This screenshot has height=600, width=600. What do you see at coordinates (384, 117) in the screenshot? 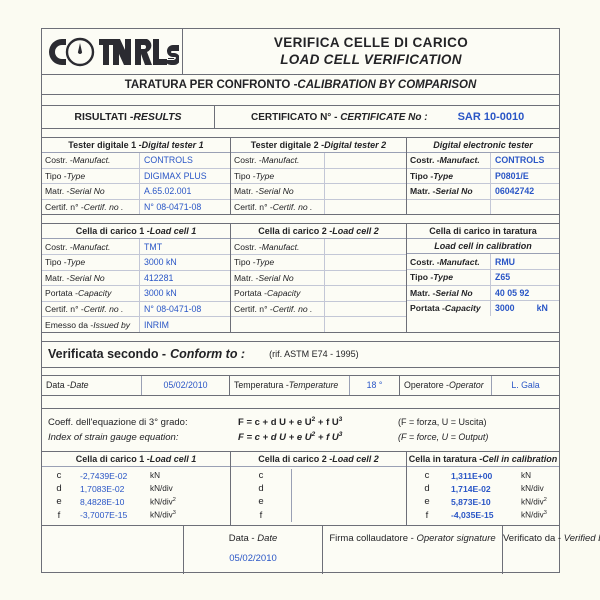
I see `certificate-label-english: CERTIFICATE No :` at bounding box center [384, 117].